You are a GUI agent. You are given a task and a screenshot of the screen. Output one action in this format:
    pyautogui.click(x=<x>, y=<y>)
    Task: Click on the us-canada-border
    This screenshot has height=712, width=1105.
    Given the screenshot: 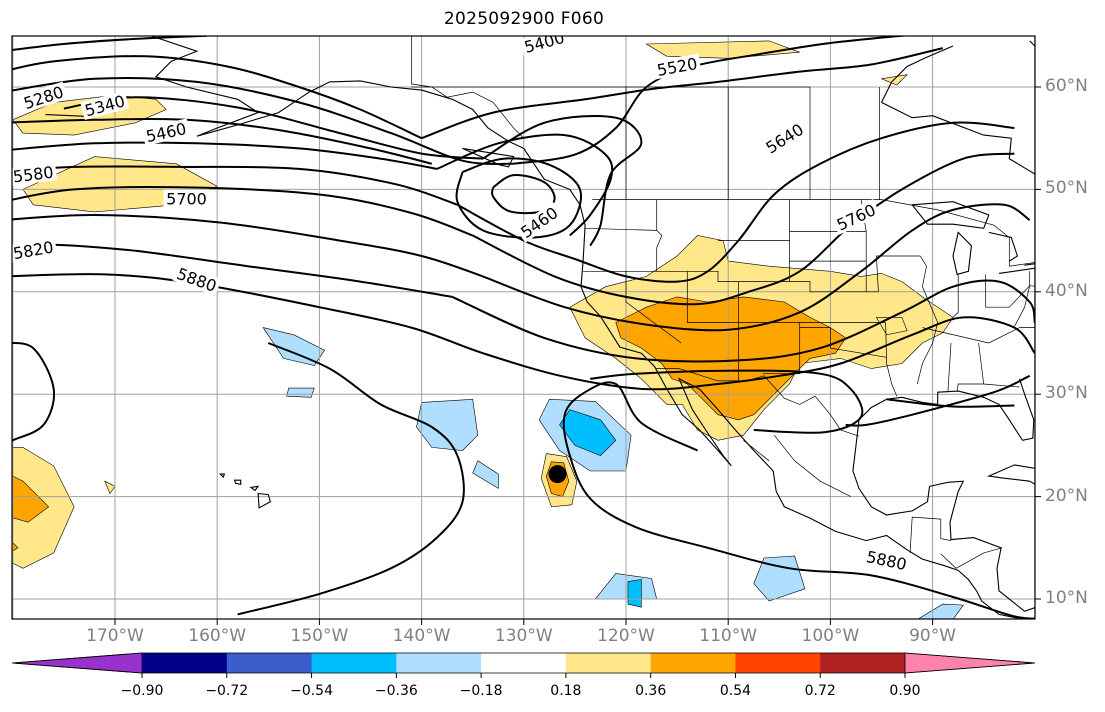 What is the action you would take?
    pyautogui.click(x=813, y=233)
    